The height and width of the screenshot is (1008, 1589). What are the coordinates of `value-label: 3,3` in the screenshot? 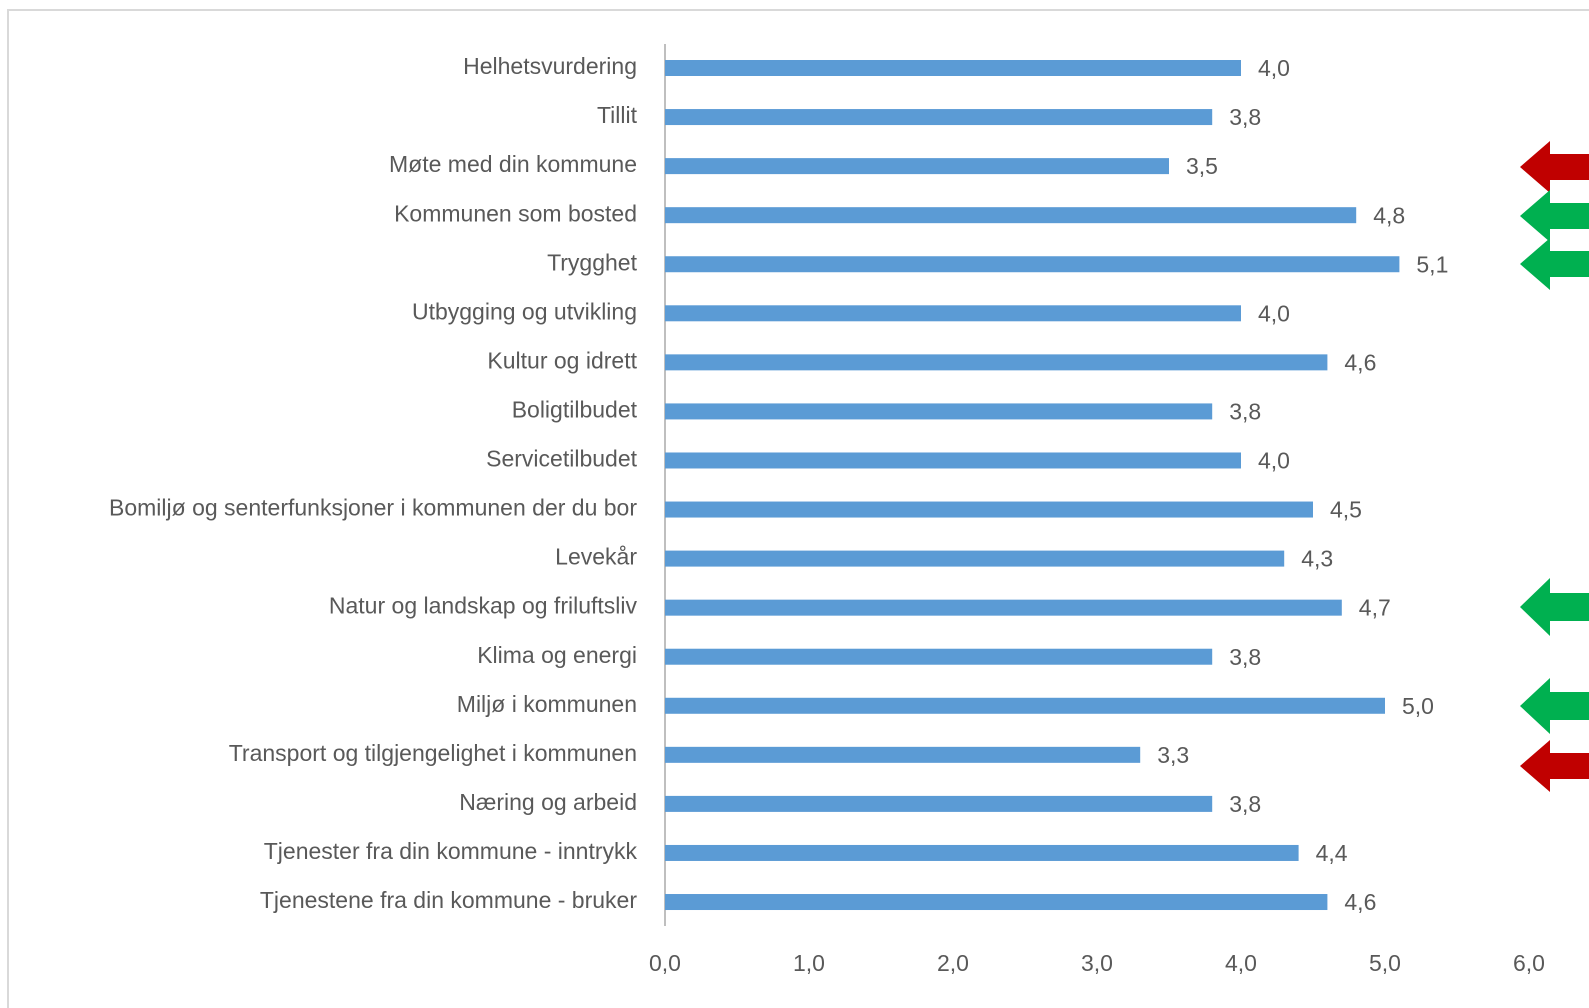 It's located at (1173, 755).